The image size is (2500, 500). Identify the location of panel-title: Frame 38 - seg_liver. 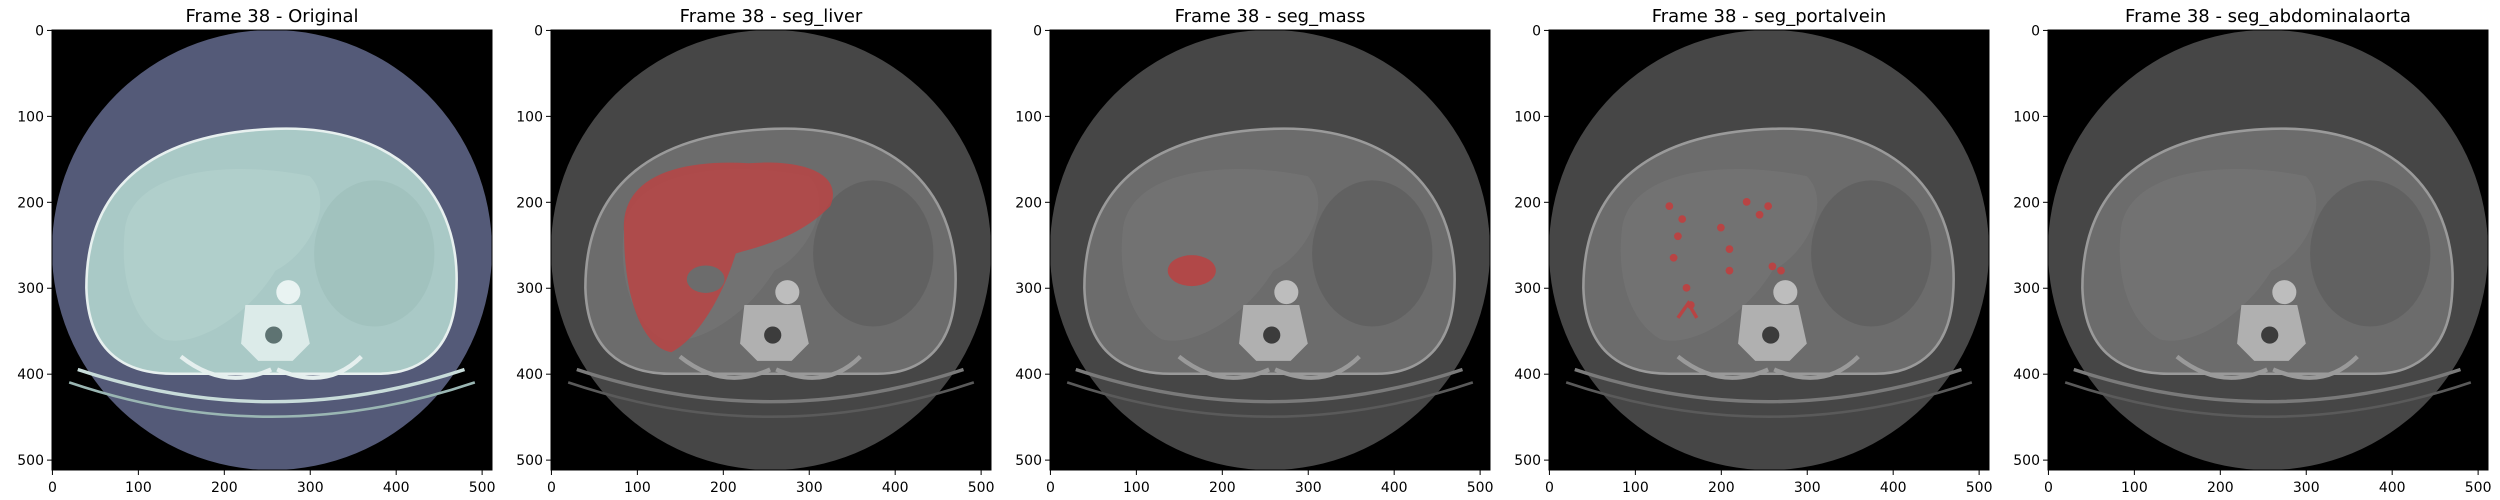
(771, 16).